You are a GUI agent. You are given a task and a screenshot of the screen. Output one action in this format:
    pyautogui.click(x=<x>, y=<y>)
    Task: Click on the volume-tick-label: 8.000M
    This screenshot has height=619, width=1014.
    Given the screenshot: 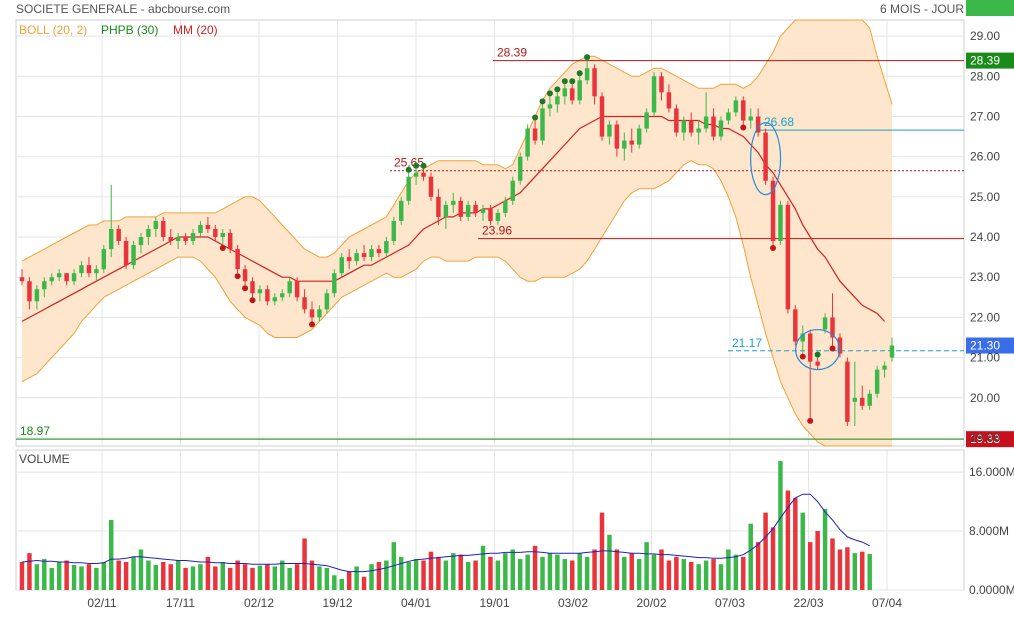 What is the action you would take?
    pyautogui.click(x=989, y=531)
    